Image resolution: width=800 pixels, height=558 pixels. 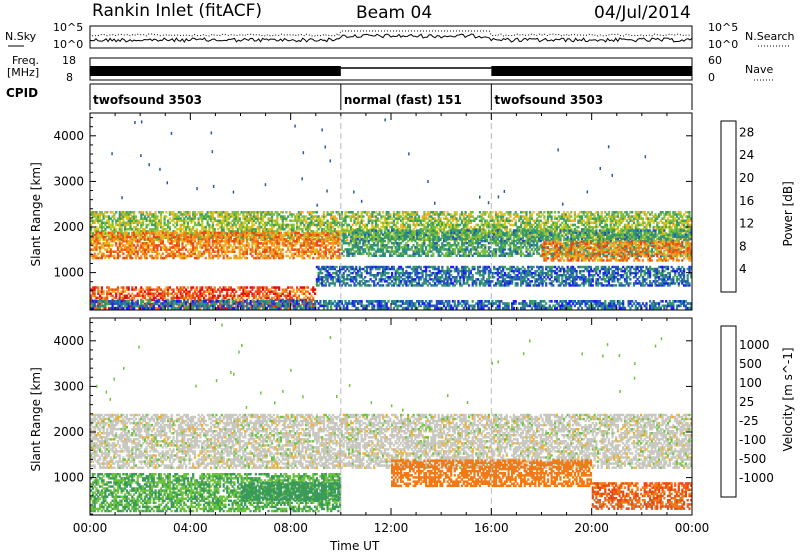 What do you see at coordinates (723, 44) in the screenshot?
I see `nsearch-tick-low: 10^0` at bounding box center [723, 44].